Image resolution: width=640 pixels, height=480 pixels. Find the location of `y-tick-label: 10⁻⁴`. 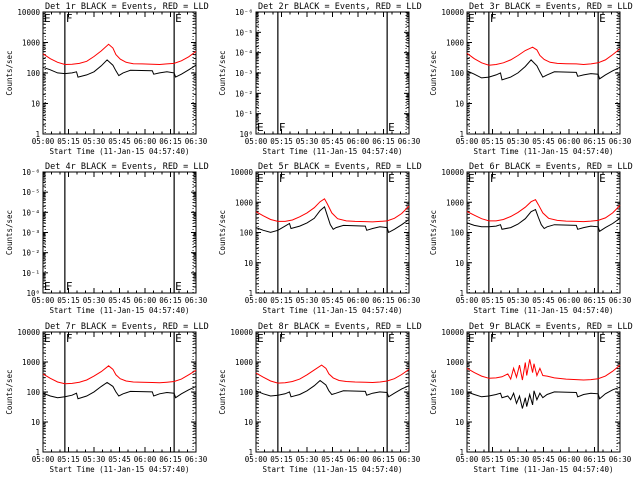

y-tick-label: 10⁻⁴ is located at coordinates (31, 212).